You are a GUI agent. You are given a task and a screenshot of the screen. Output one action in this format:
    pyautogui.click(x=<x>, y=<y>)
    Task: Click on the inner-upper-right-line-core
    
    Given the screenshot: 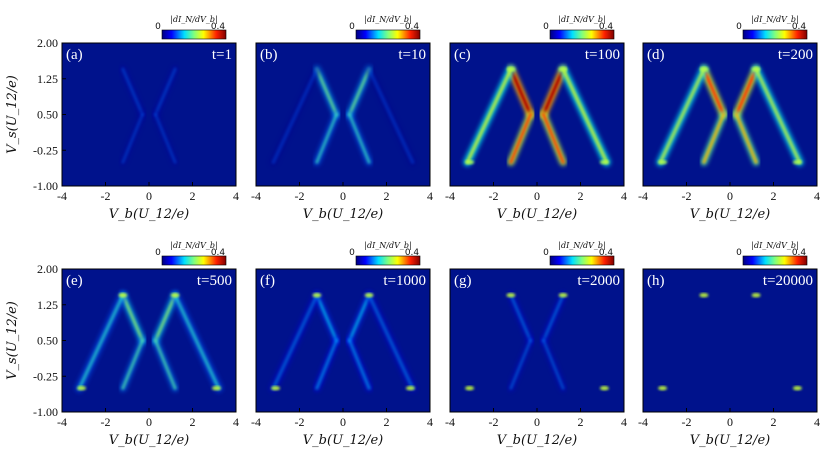 What is the action you would take?
    pyautogui.click(x=359, y=318)
    